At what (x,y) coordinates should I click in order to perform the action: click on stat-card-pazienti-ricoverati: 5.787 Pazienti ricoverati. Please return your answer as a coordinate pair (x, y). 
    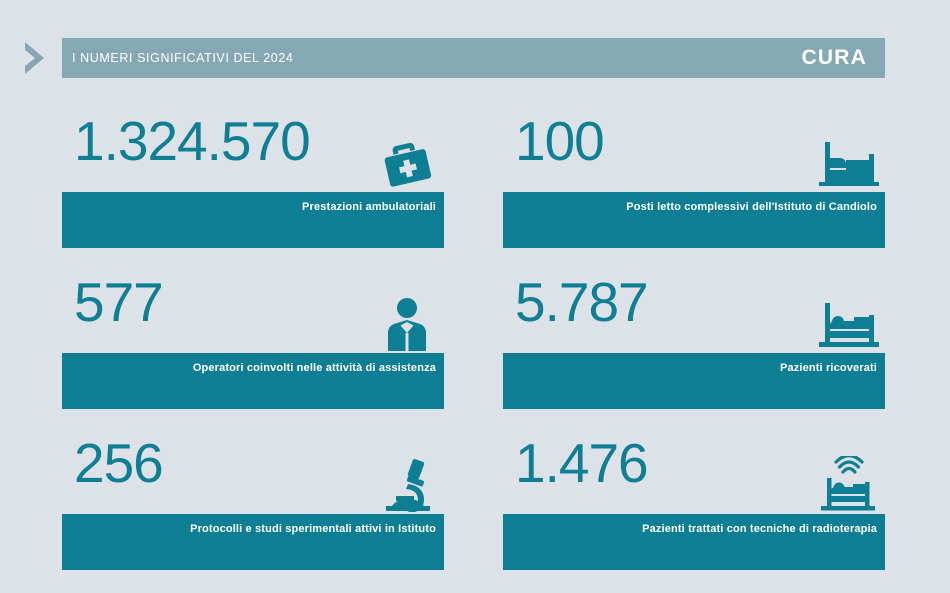
    Looking at the image, I should click on (694, 351).